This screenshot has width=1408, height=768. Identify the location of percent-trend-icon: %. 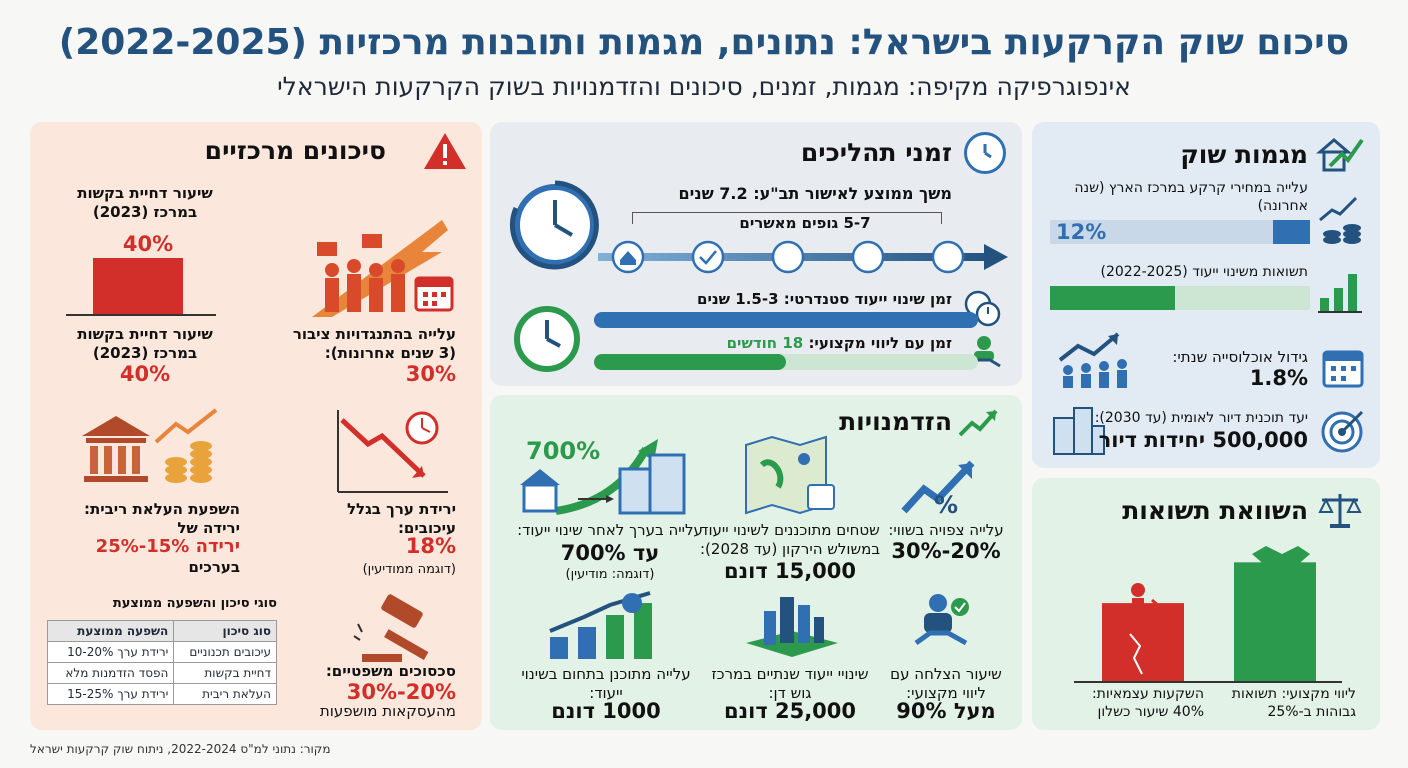
(938, 489).